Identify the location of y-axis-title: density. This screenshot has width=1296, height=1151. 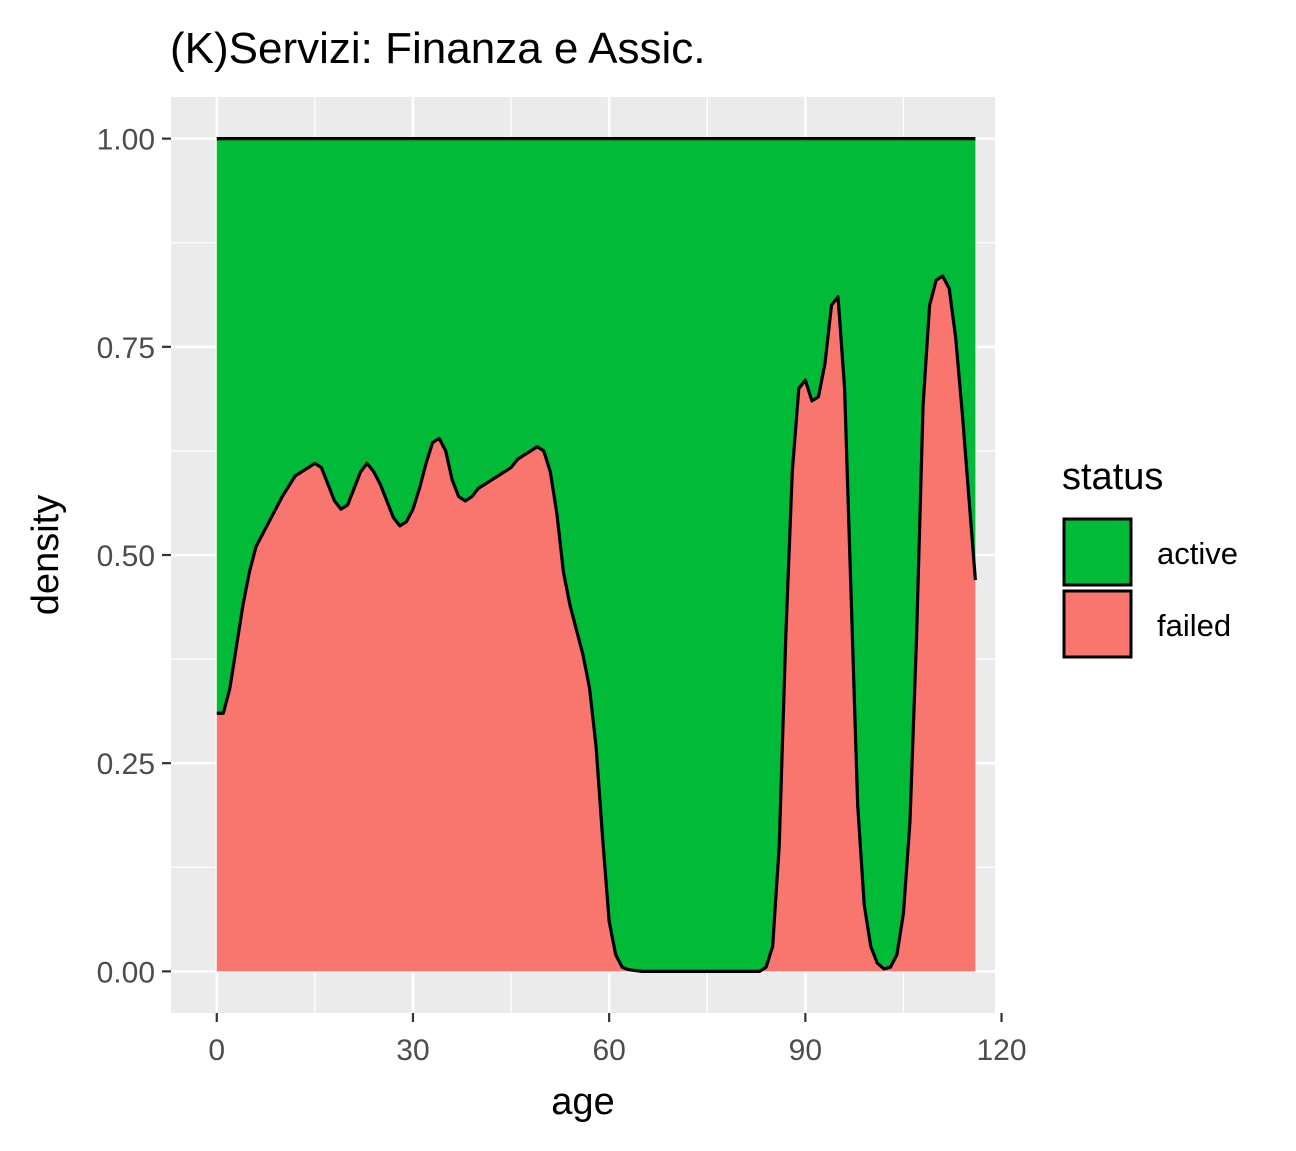
(46, 555).